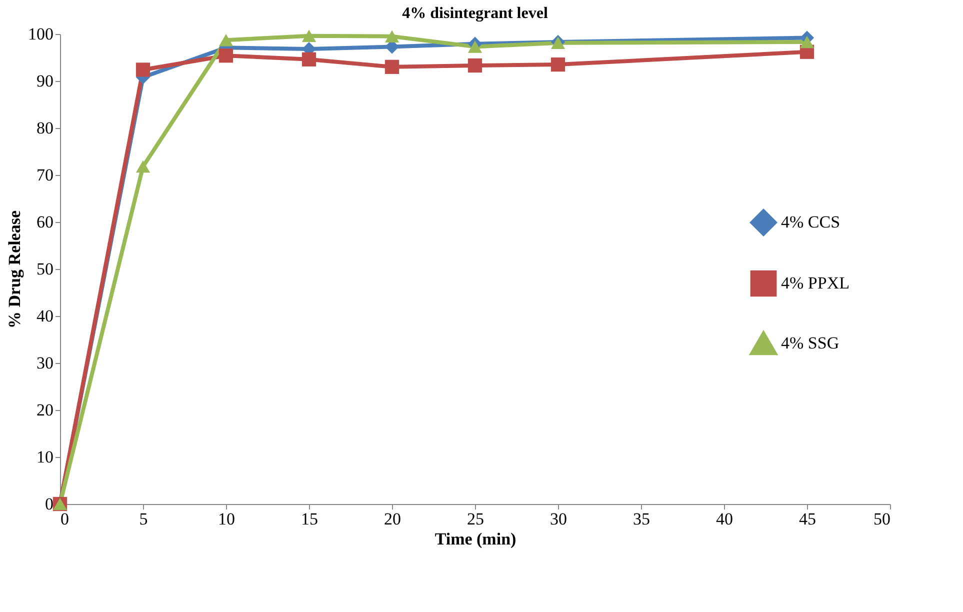 Image resolution: width=963 pixels, height=612 pixels. I want to click on x-axis-title: Time (min), so click(475, 539).